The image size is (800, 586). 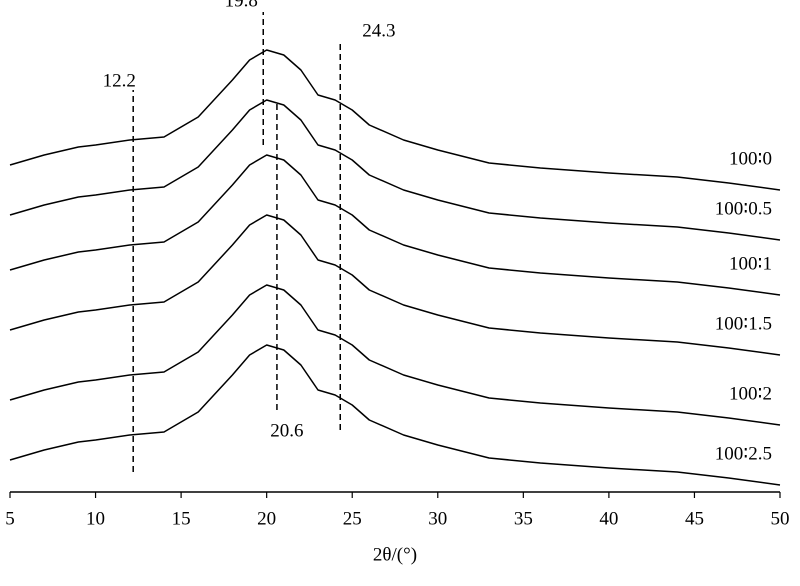 I want to click on x-tick-label: 10, so click(x=95, y=518).